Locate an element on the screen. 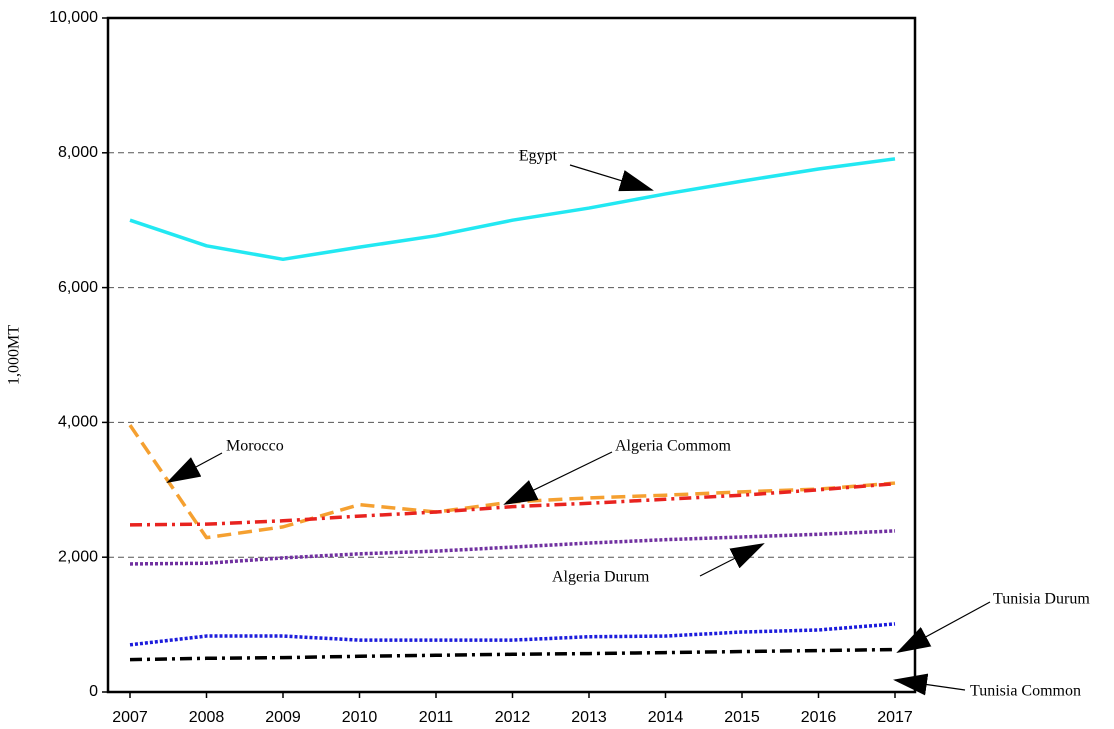 The height and width of the screenshot is (729, 1114). x-tick-label: 2013 is located at coordinates (589, 717).